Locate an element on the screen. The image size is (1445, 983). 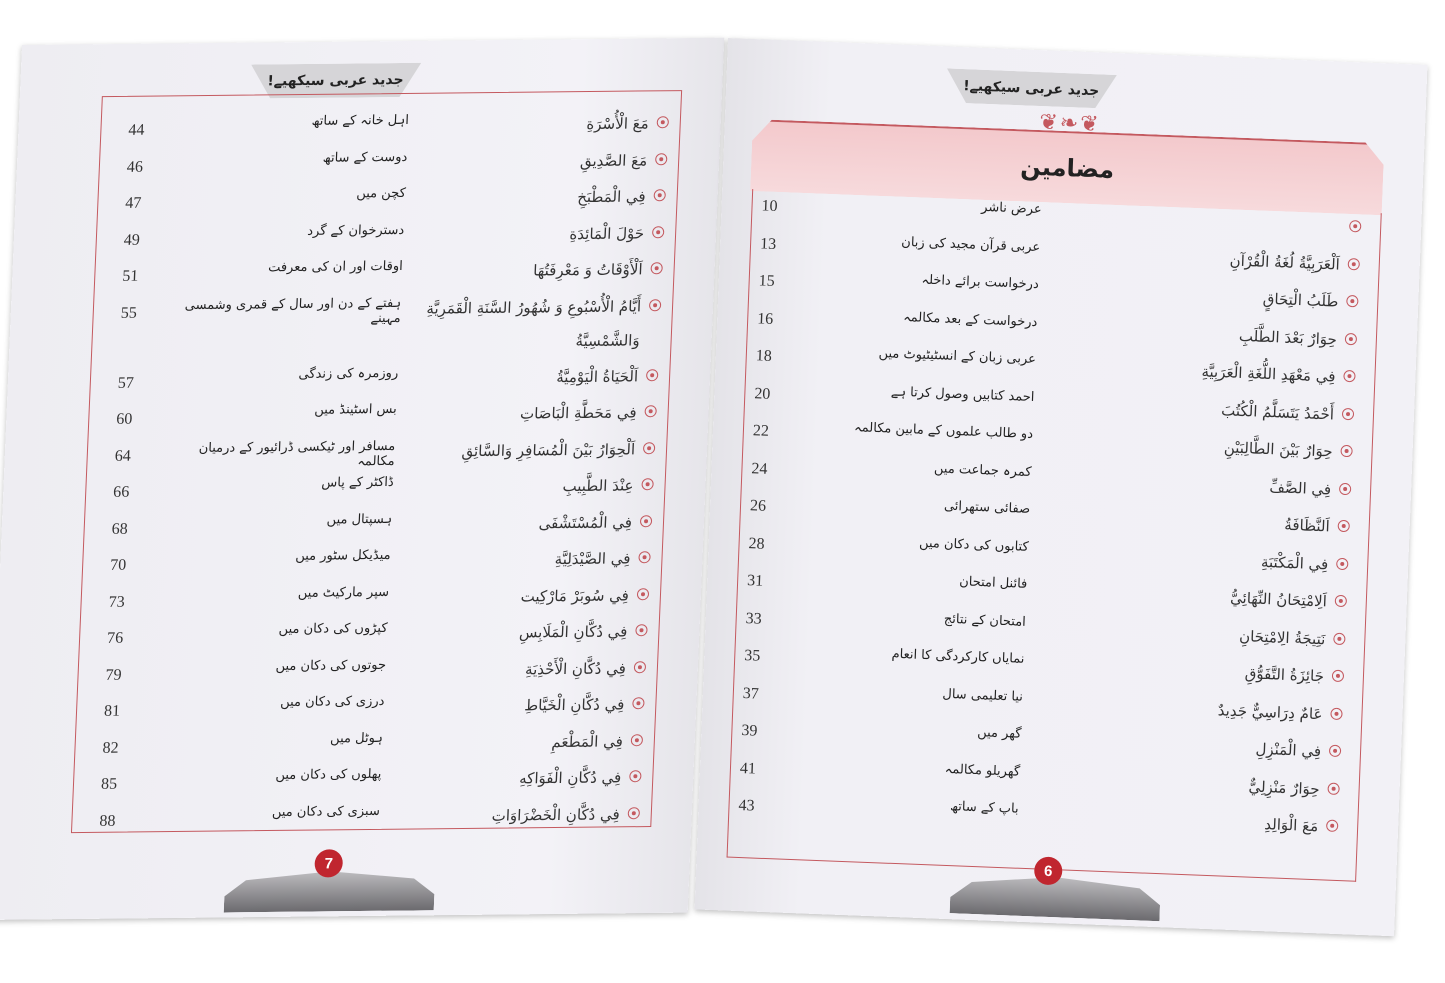
entry-urdu-title: سبزی کی دکان میں is located at coordinates (326, 811).